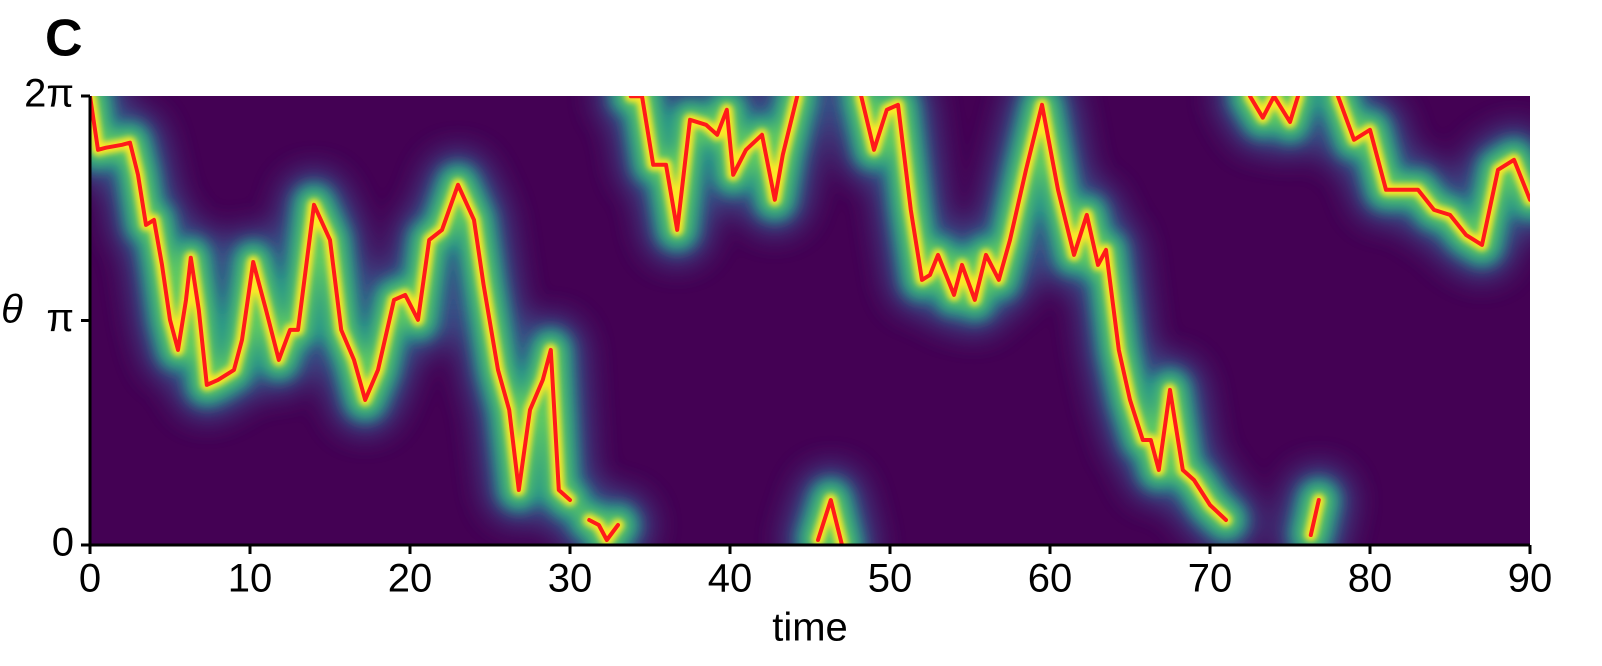 Image resolution: width=1602 pixels, height=666 pixels. Describe the element at coordinates (1210, 579) in the screenshot. I see `x-tick-label: 70` at that location.